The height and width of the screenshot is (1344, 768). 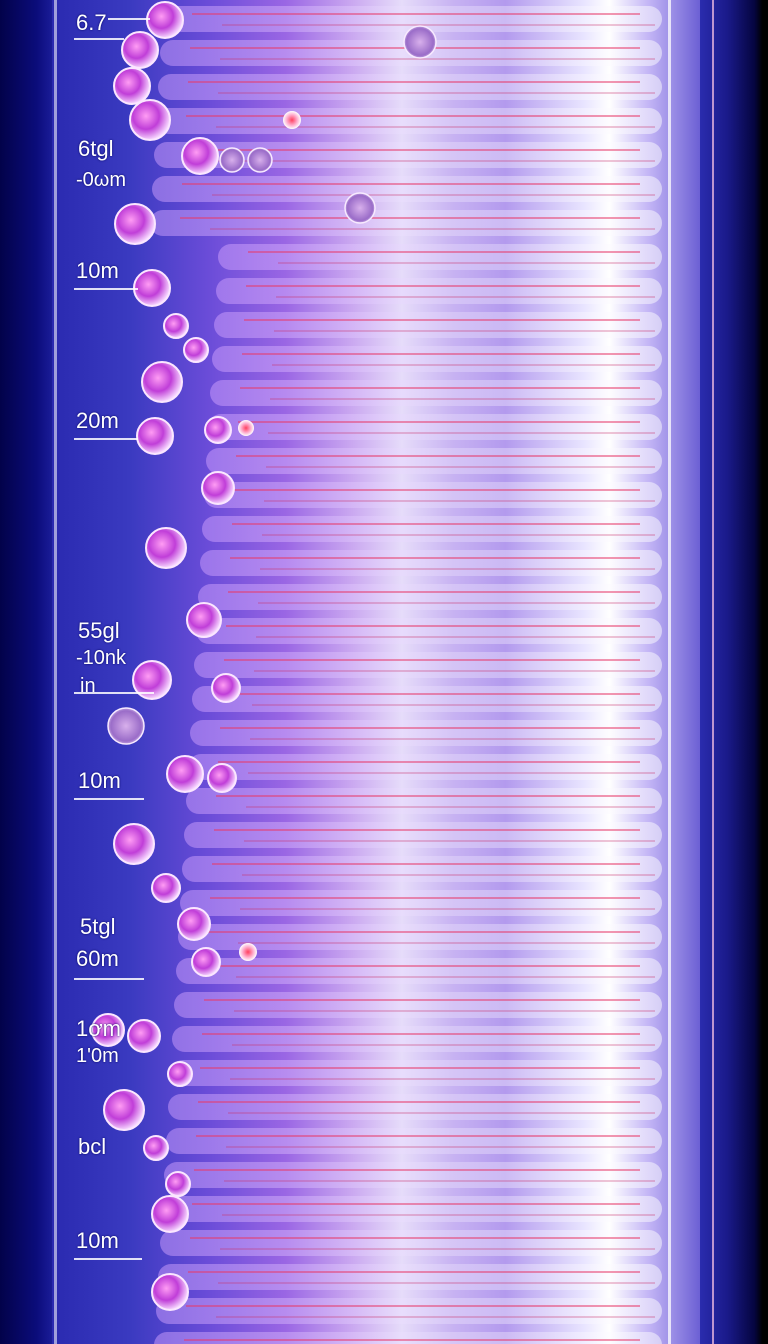 I want to click on scale-label: 55gl, so click(x=99, y=630).